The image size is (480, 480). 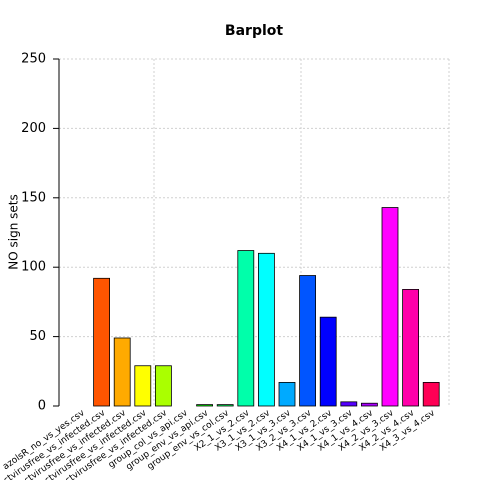 What do you see at coordinates (40, 233) in the screenshot?
I see `y-axis: 0 50 100 150 200 250` at bounding box center [40, 233].